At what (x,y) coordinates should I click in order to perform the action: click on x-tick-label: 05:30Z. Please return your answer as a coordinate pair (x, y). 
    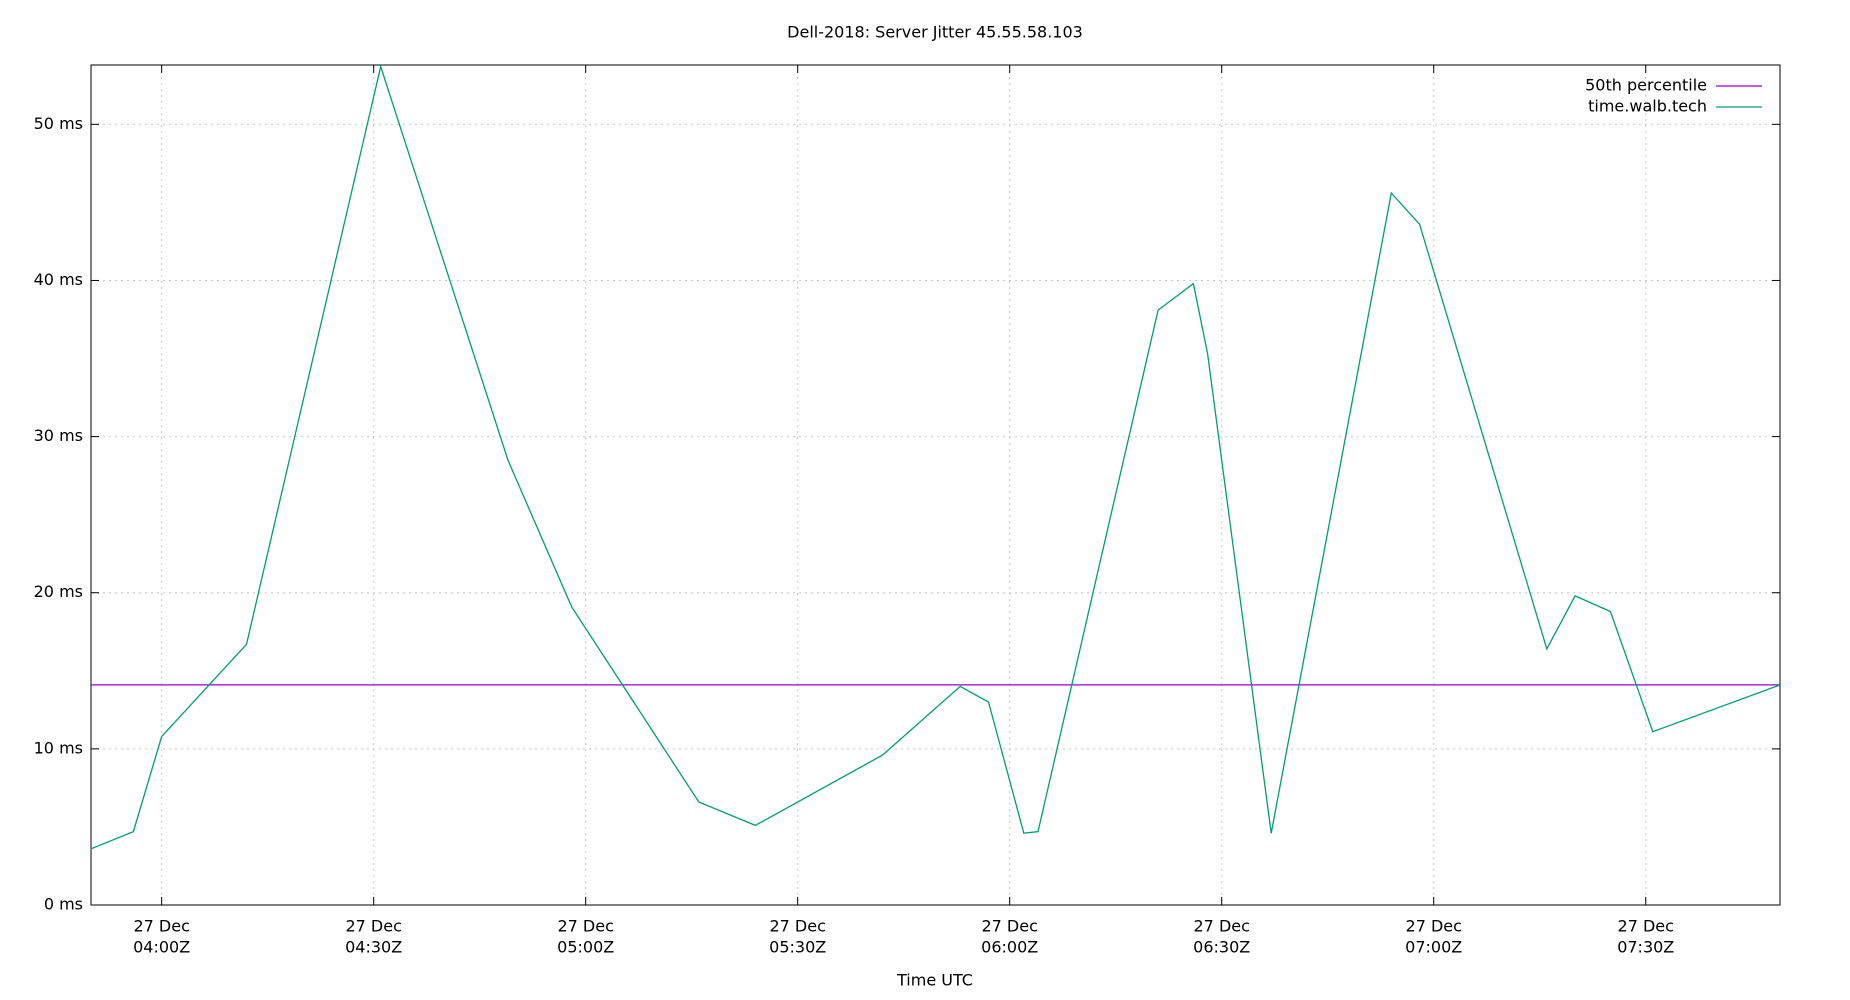
    Looking at the image, I should click on (797, 947).